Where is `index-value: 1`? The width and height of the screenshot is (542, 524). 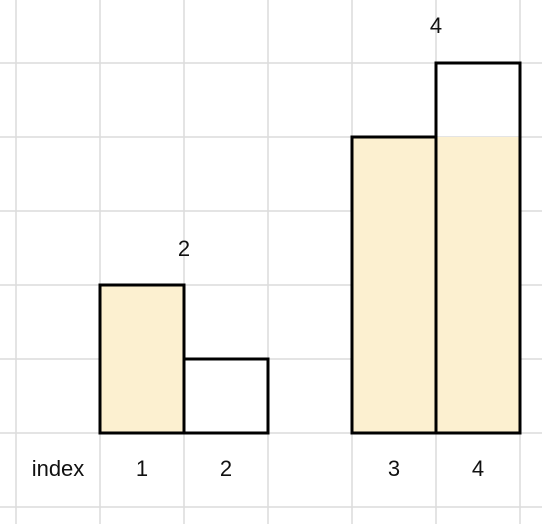 index-value: 1 is located at coordinates (142, 468).